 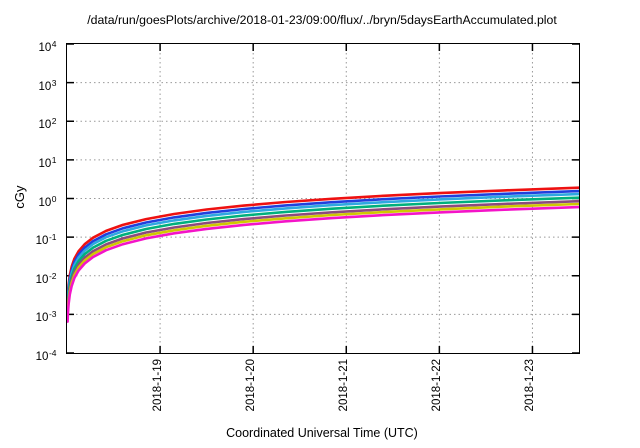 I want to click on y-tick-label: 10⁻¹, so click(x=46, y=239).